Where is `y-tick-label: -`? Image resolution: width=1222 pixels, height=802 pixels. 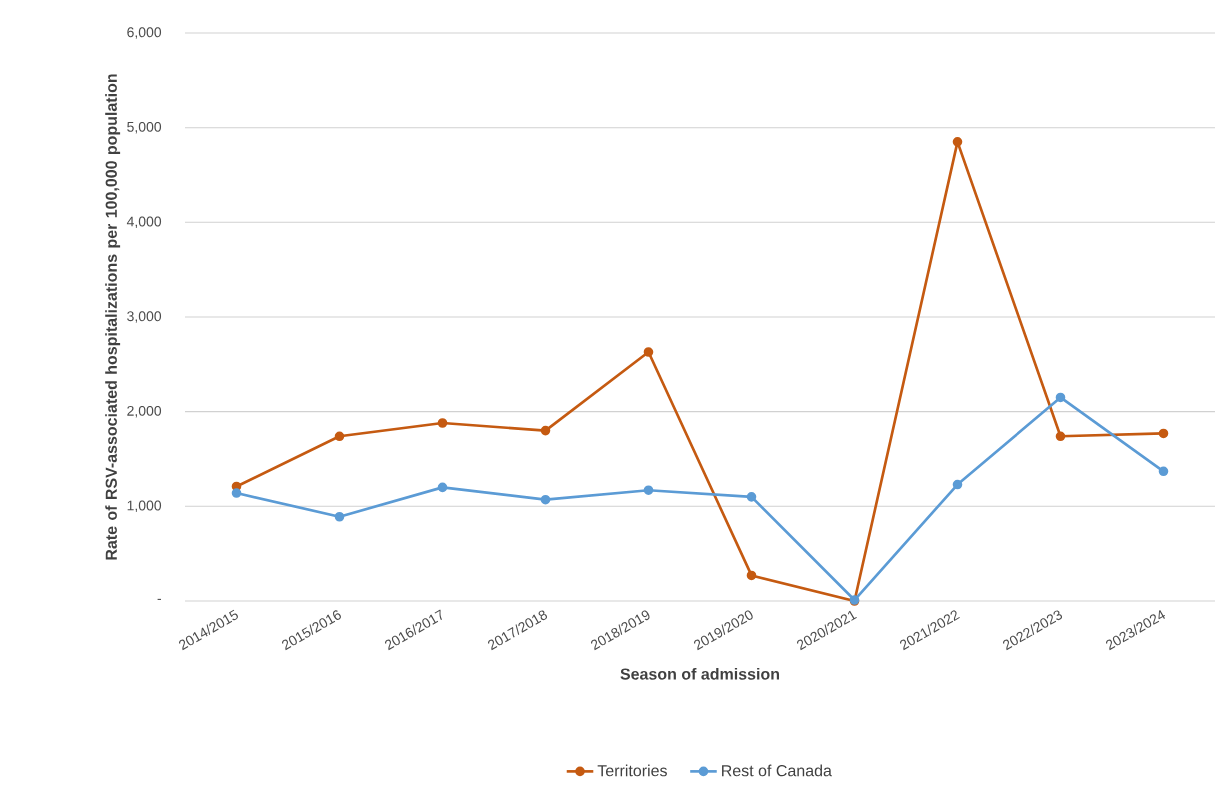 y-tick-label: - is located at coordinates (159, 599).